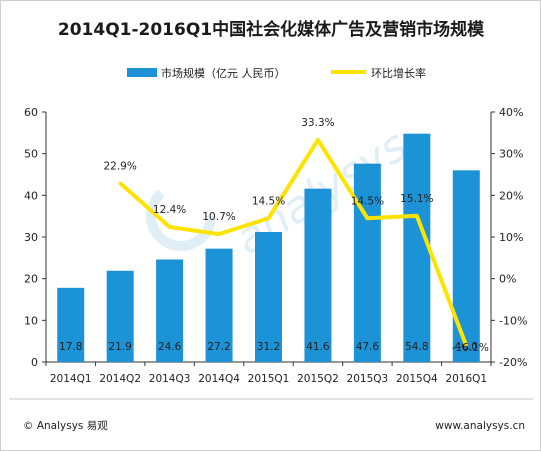 The image size is (541, 452). What do you see at coordinates (169, 210) in the screenshot?
I see `line-value-label: 12.4%` at bounding box center [169, 210].